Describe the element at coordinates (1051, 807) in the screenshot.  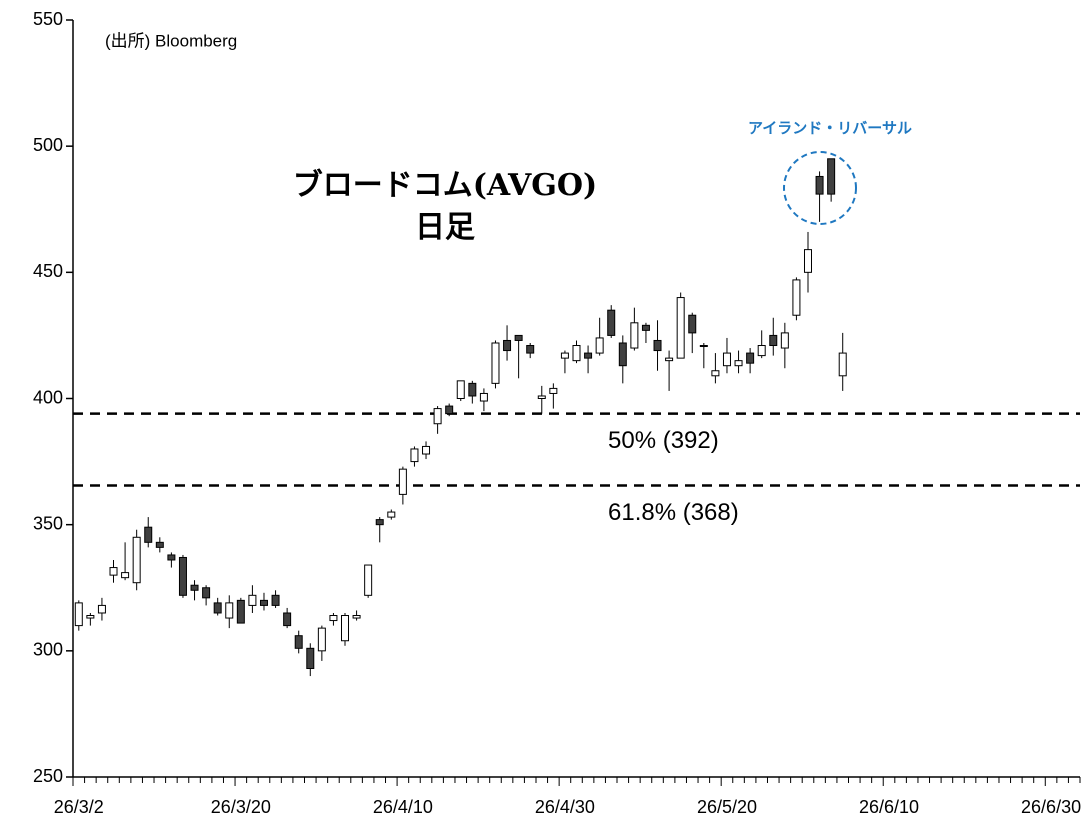
I see `x-tick-label: 26/6/30` at that location.